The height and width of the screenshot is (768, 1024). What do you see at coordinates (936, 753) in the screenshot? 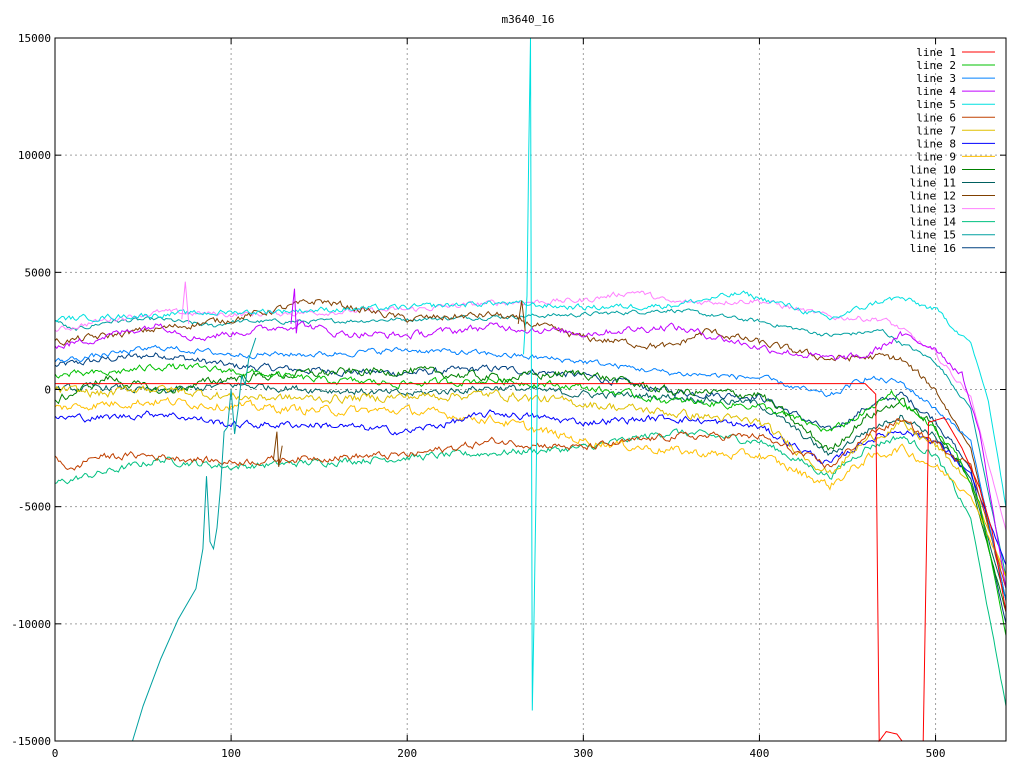
I see `x-tick-label: 500` at bounding box center [936, 753].